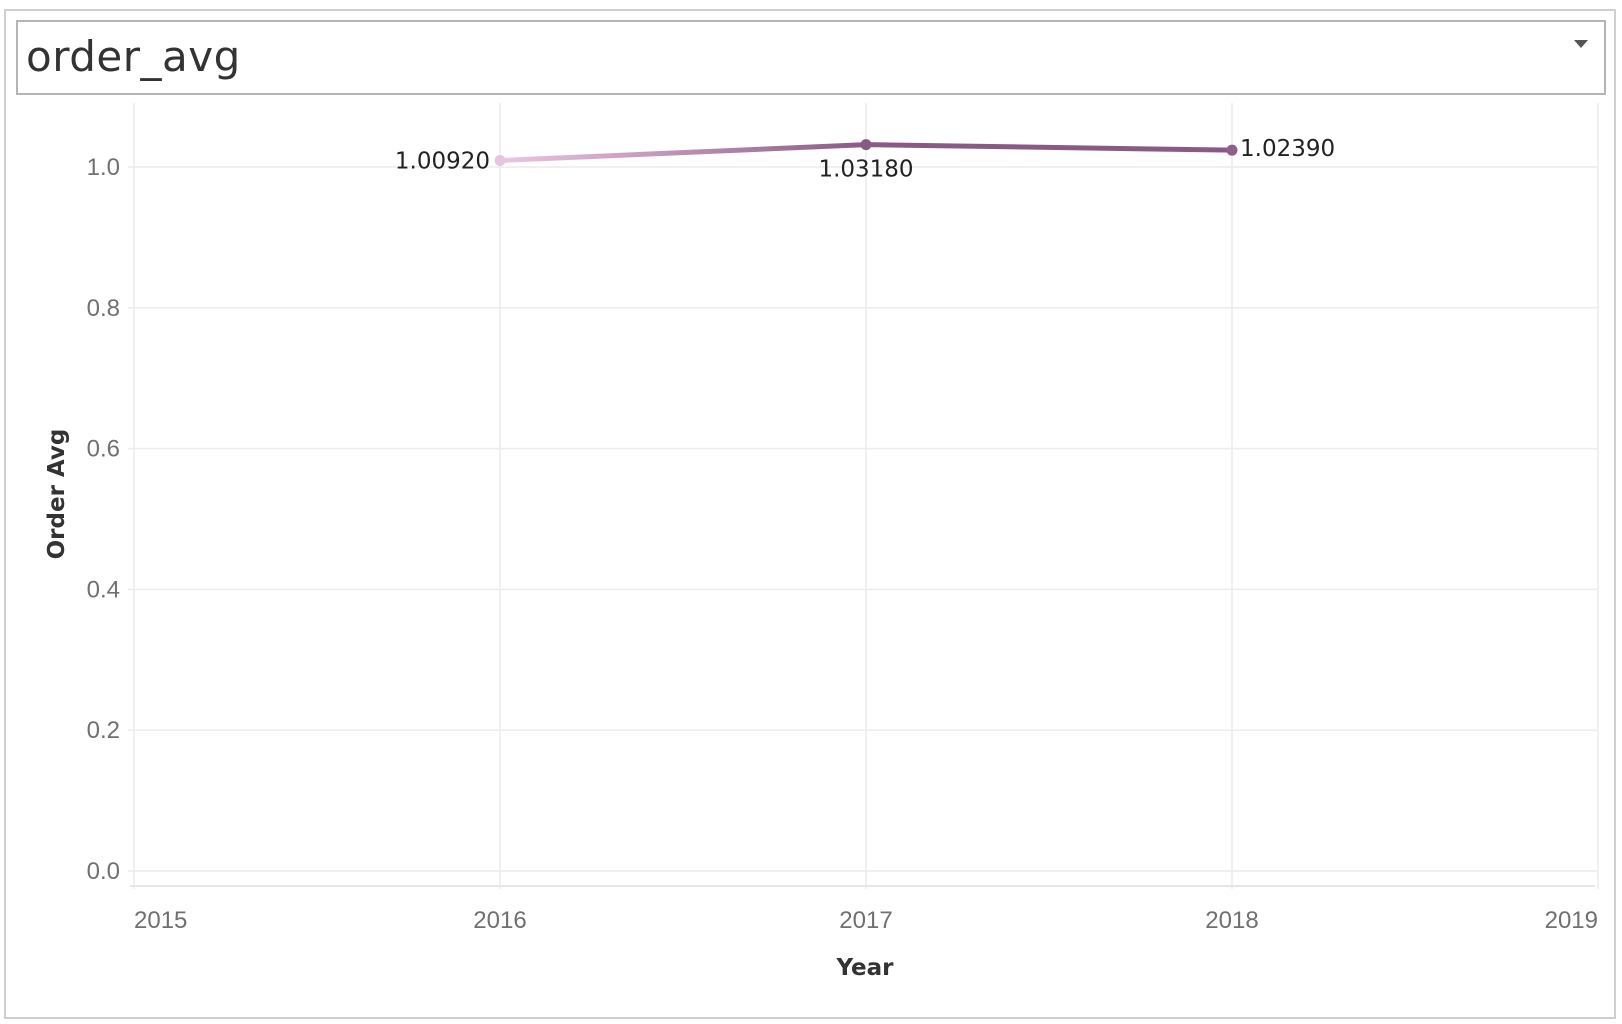  Describe the element at coordinates (1571, 920) in the screenshot. I see `x-tick-label: 2019` at that location.